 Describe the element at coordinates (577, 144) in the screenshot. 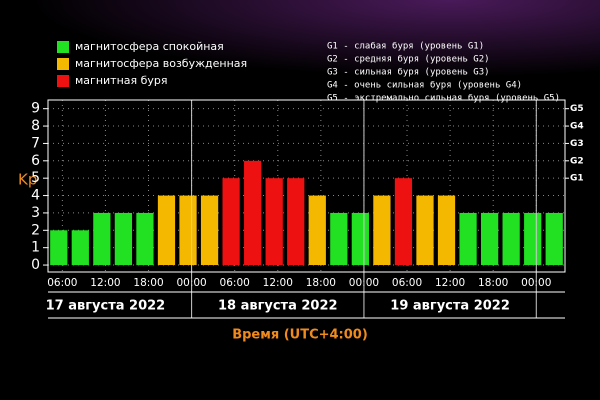

I see `y2-tick-label: G3` at that location.